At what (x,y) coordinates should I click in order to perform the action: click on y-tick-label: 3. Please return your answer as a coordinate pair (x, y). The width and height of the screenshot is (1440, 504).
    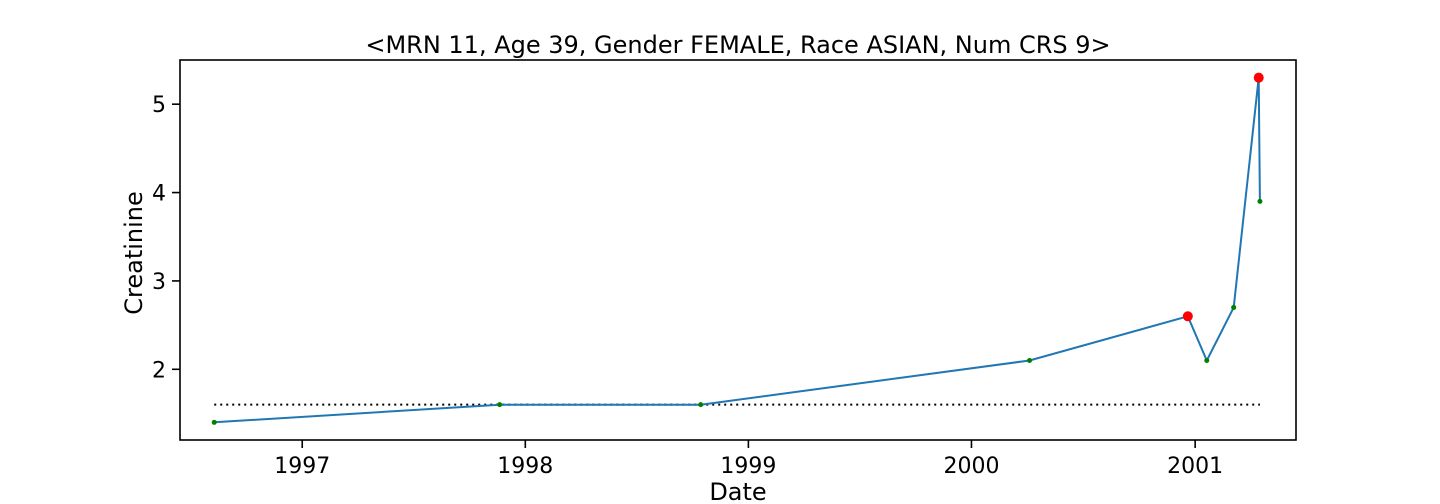
    Looking at the image, I should click on (159, 282).